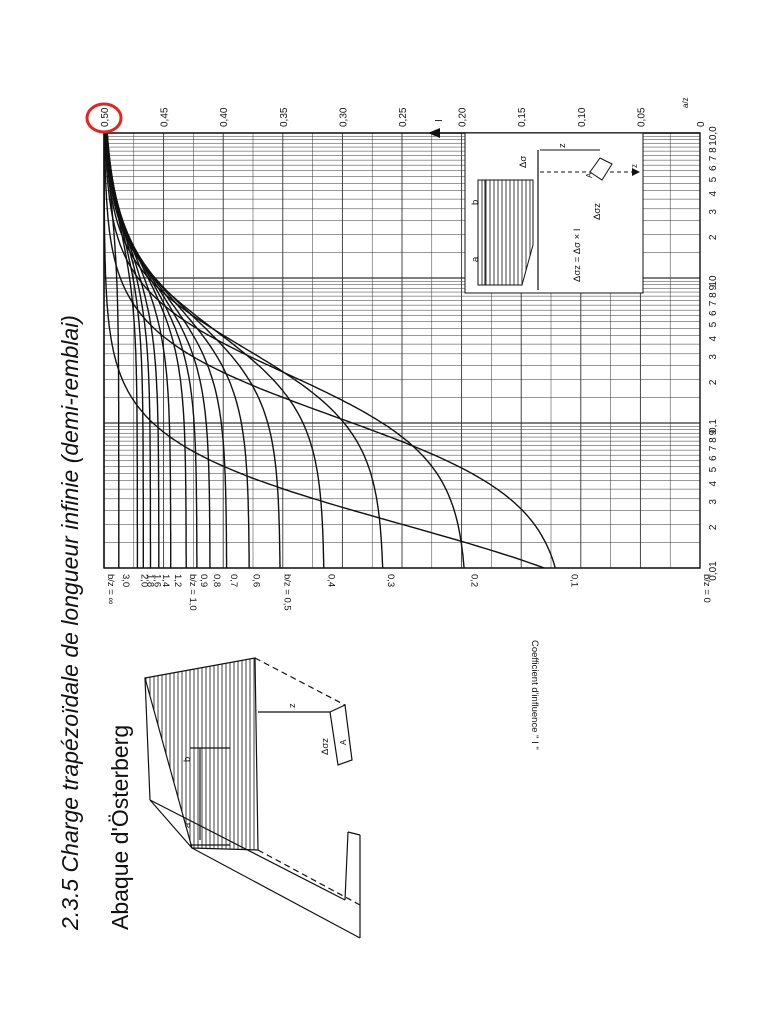 This screenshot has width=768, height=1024. Describe the element at coordinates (192, 592) in the screenshot. I see `series-label: b/z = 1,0` at that location.